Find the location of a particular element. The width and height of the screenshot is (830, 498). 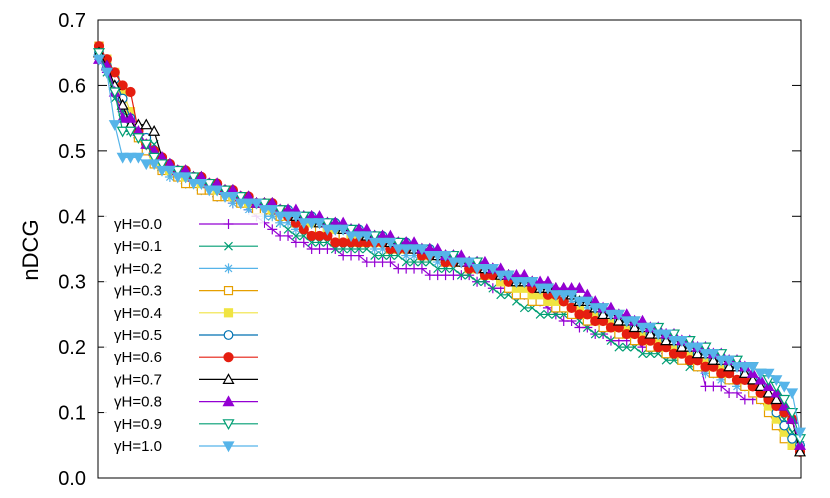

legend-label: γH=0.4 is located at coordinates (138, 313).